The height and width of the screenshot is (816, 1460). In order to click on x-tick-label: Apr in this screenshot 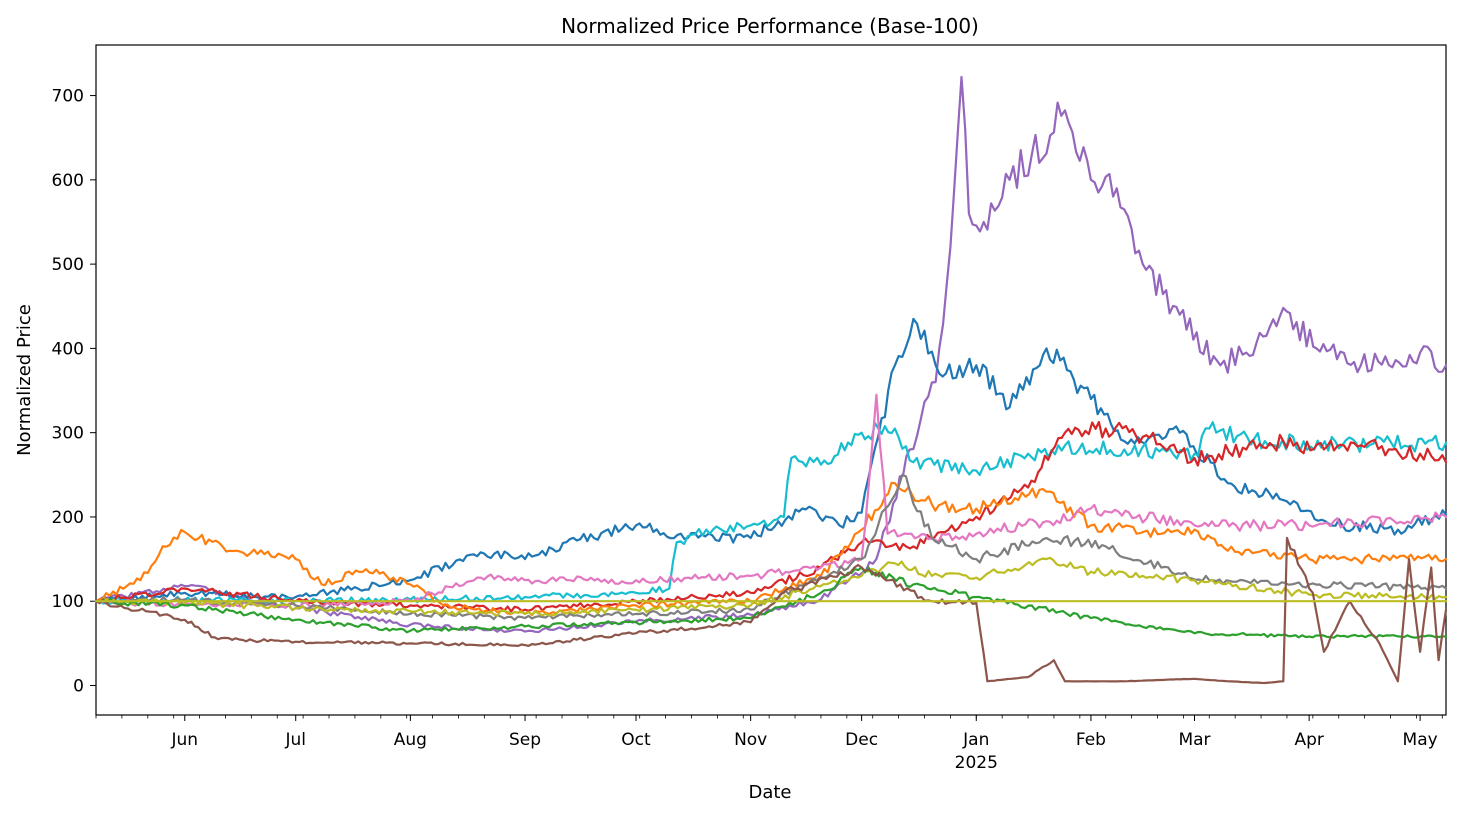, I will do `click(1308, 740)`.